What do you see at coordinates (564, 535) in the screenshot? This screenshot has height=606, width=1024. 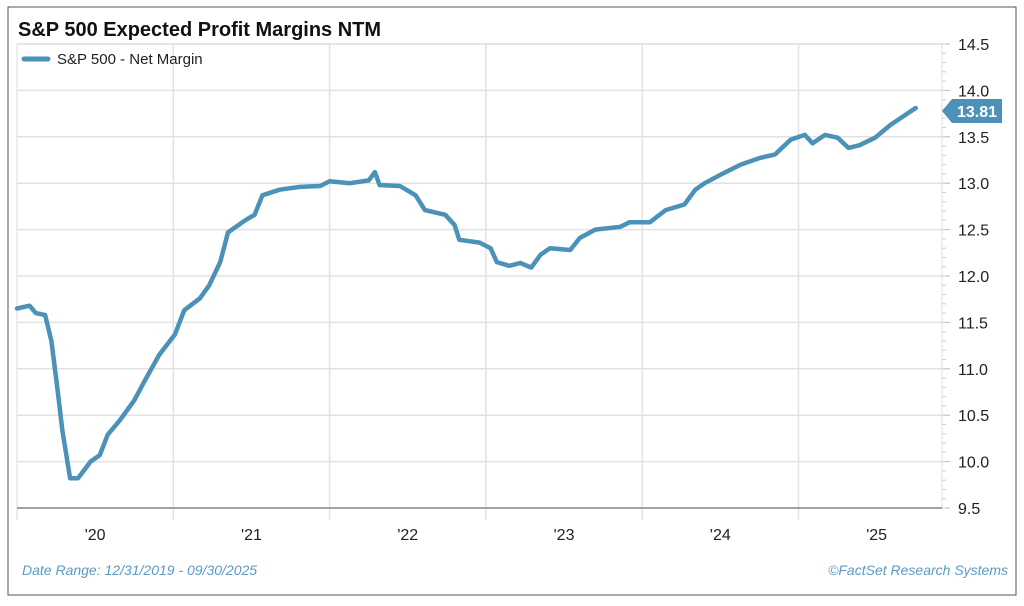 I see `x-tick-label: '23` at bounding box center [564, 535].